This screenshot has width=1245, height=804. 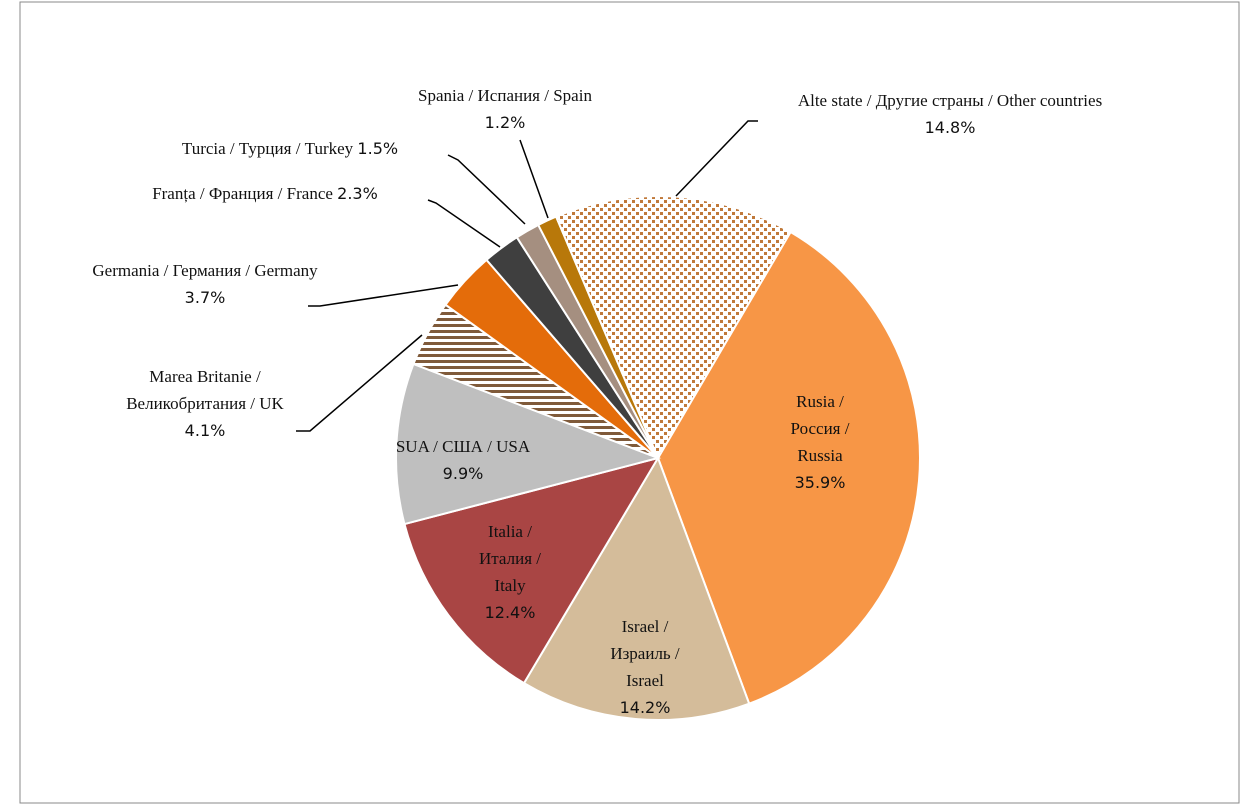 I want to click on category-name: Israel / Израиль / Israel, so click(x=645, y=653).